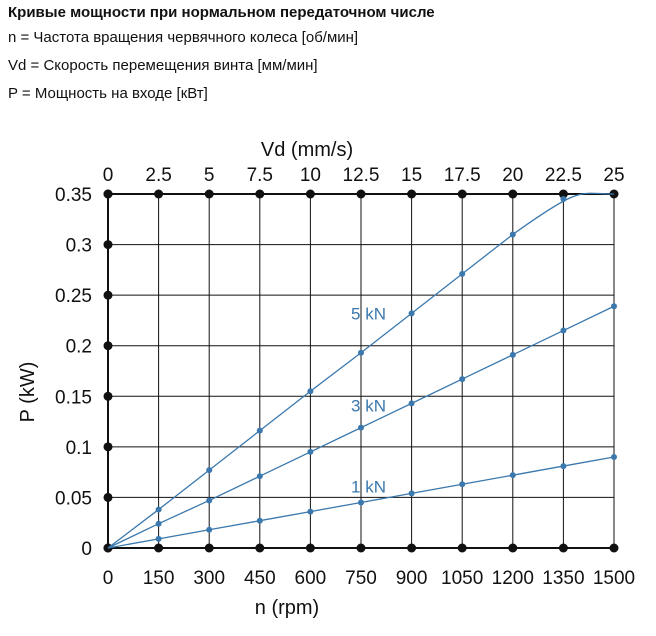  What do you see at coordinates (512, 175) in the screenshot?
I see `x2-tick-label: 20` at bounding box center [512, 175].